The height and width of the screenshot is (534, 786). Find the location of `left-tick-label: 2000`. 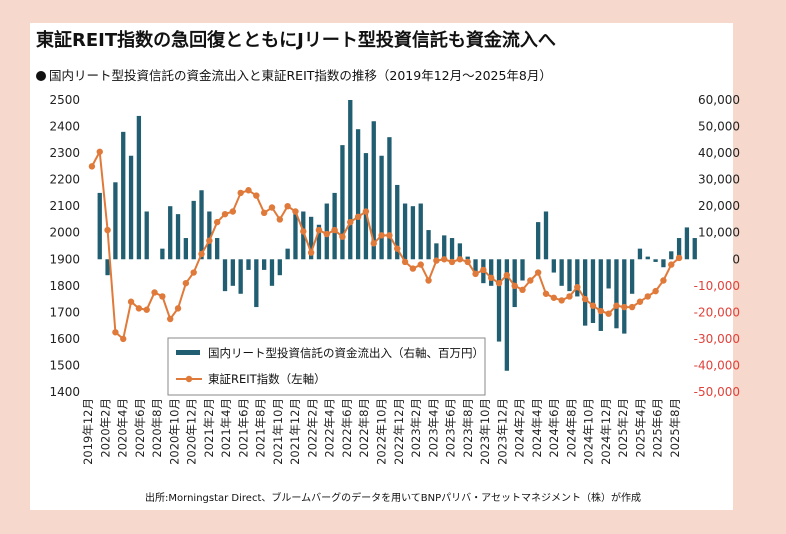

left-tick-label: 2000 is located at coordinates (64, 233).